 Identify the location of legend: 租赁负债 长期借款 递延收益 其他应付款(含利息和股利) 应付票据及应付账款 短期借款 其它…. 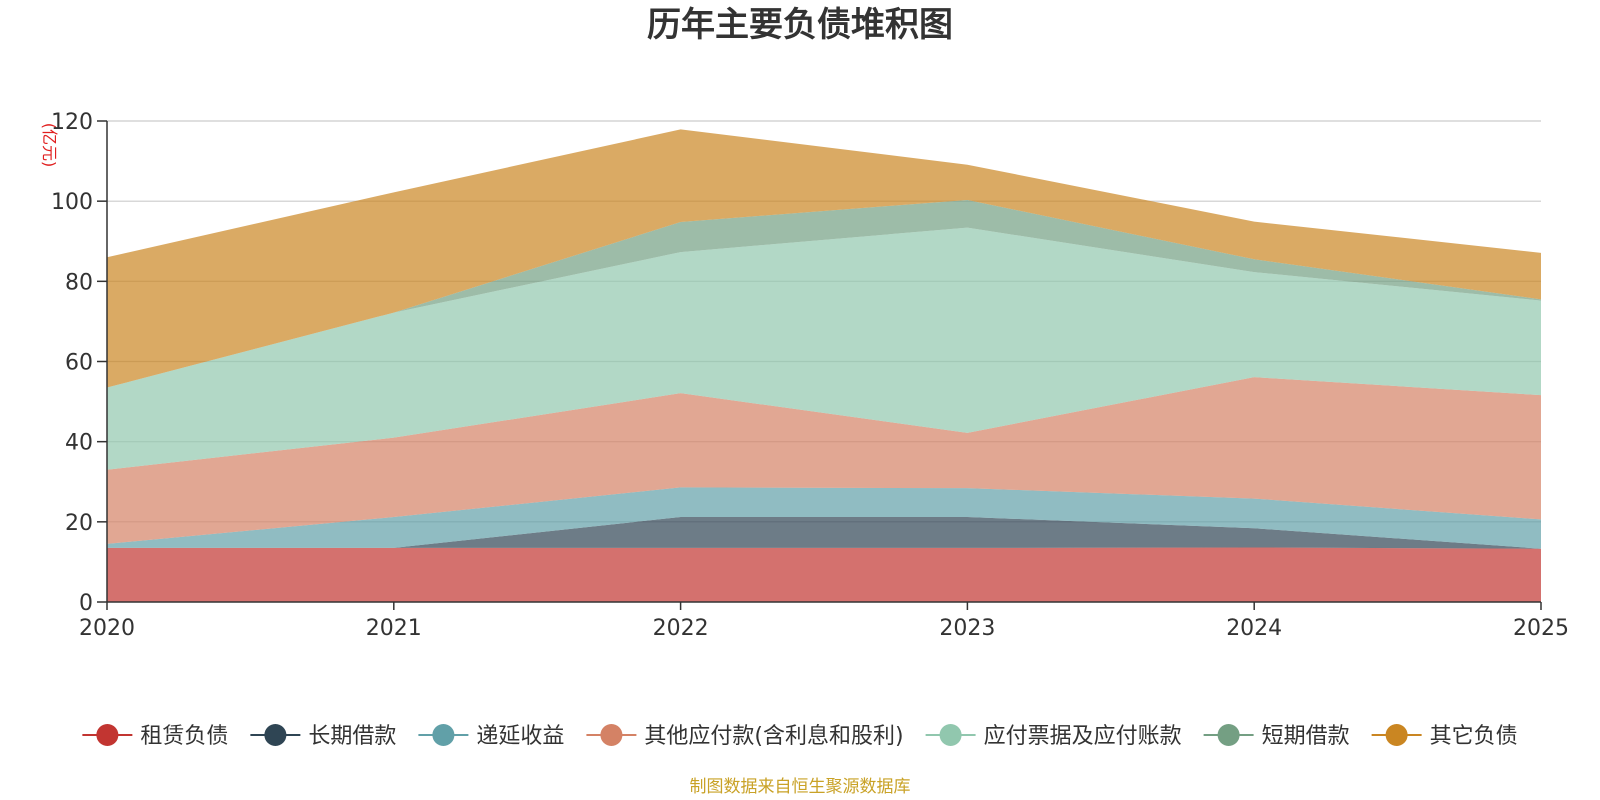
(800, 736).